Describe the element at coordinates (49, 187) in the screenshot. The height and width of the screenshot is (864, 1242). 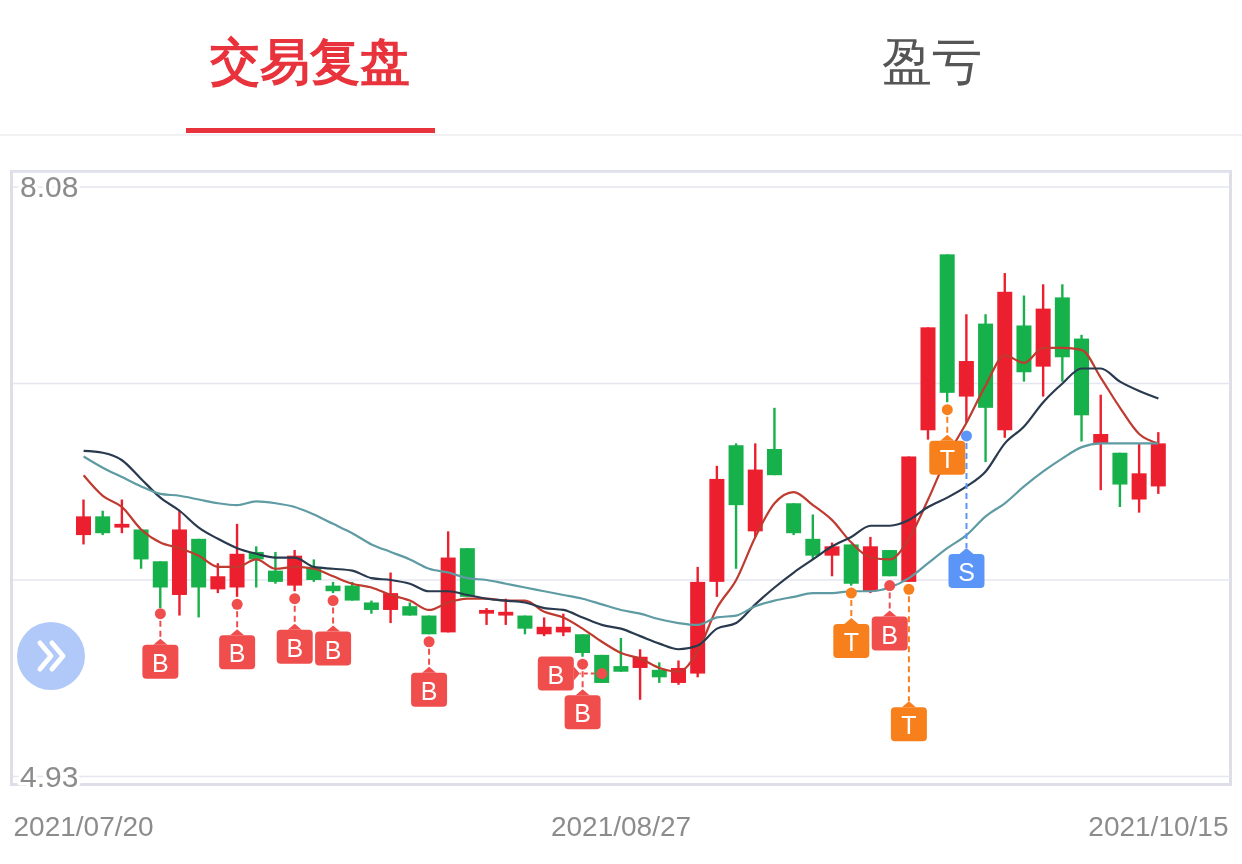
I see `y-tick-label: 8.08` at that location.